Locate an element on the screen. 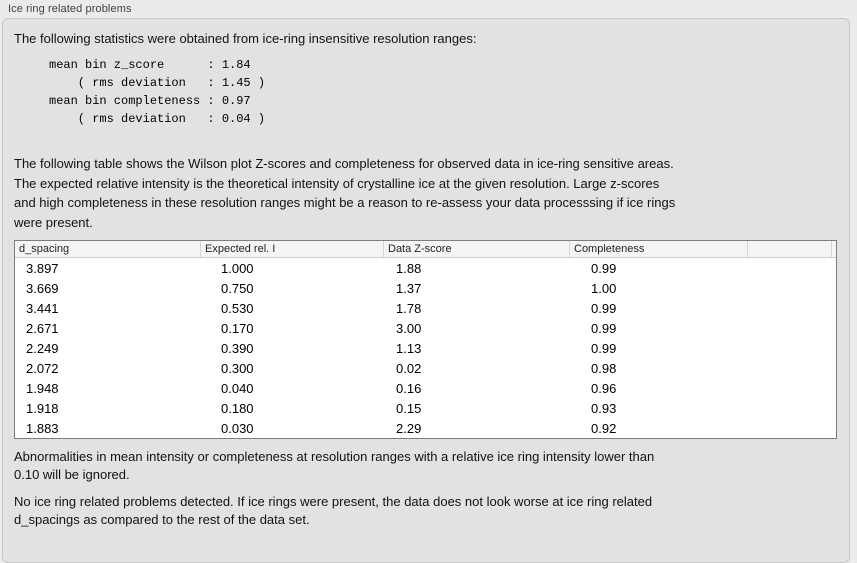 This screenshot has width=857, height=563. table-row: 2.671 0.170 3.00 0.99 is located at coordinates (425, 328).